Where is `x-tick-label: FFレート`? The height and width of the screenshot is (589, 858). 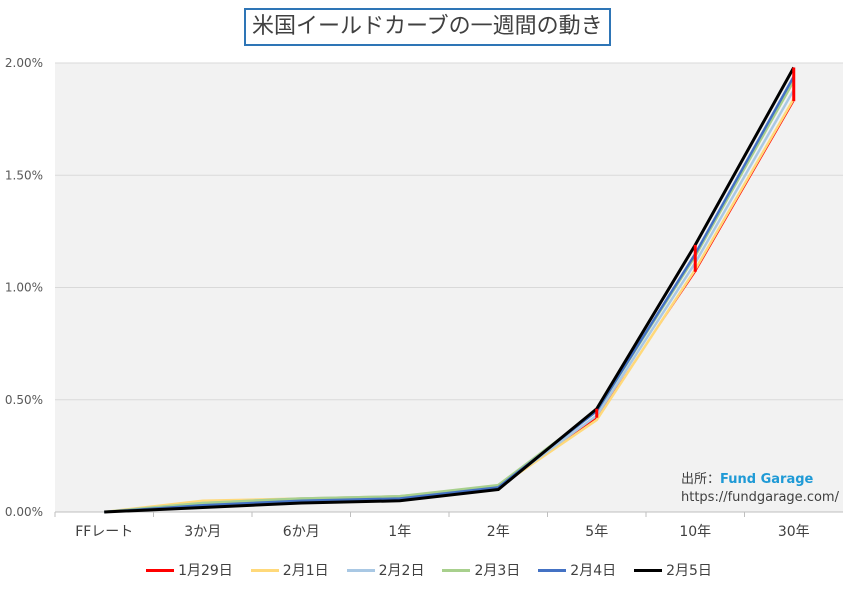
x-tick-label: FFレート is located at coordinates (104, 532).